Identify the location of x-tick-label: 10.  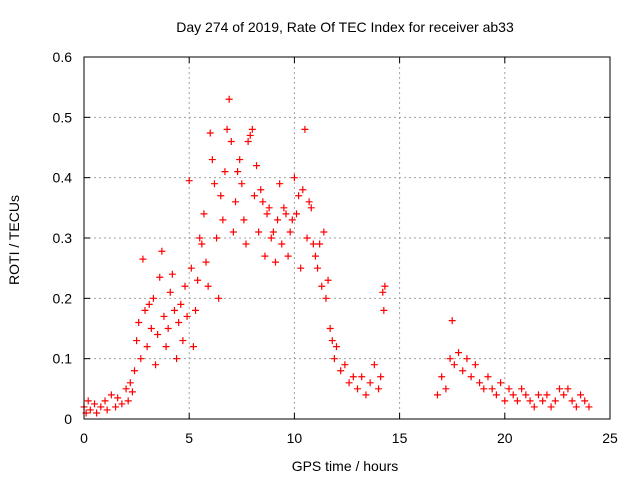
(295, 438).